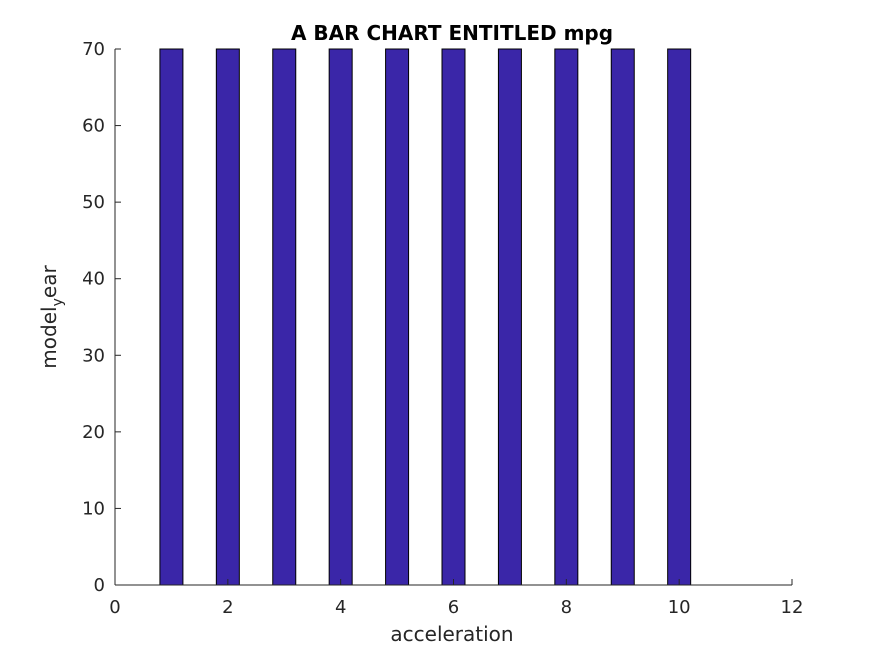  Describe the element at coordinates (99, 585) in the screenshot. I see `y-tick-label: 0` at that location.